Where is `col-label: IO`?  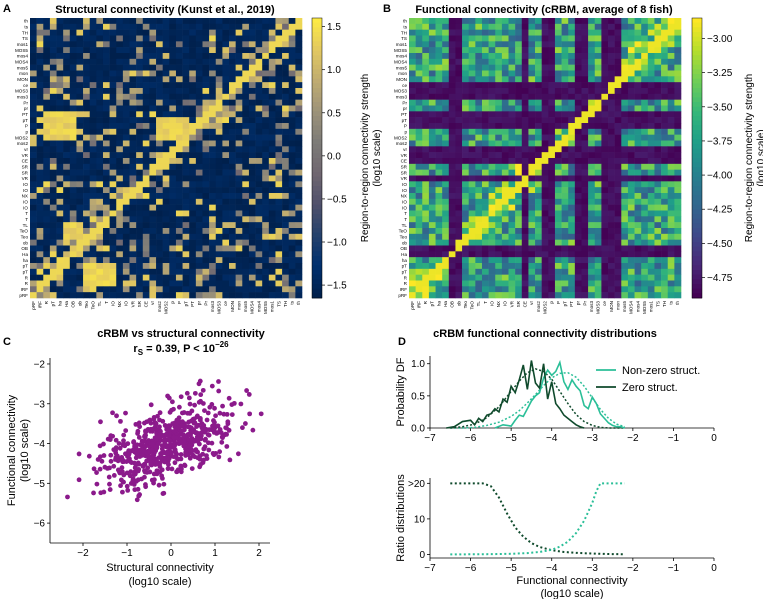
col-label: IO is located at coordinates (112, 303).